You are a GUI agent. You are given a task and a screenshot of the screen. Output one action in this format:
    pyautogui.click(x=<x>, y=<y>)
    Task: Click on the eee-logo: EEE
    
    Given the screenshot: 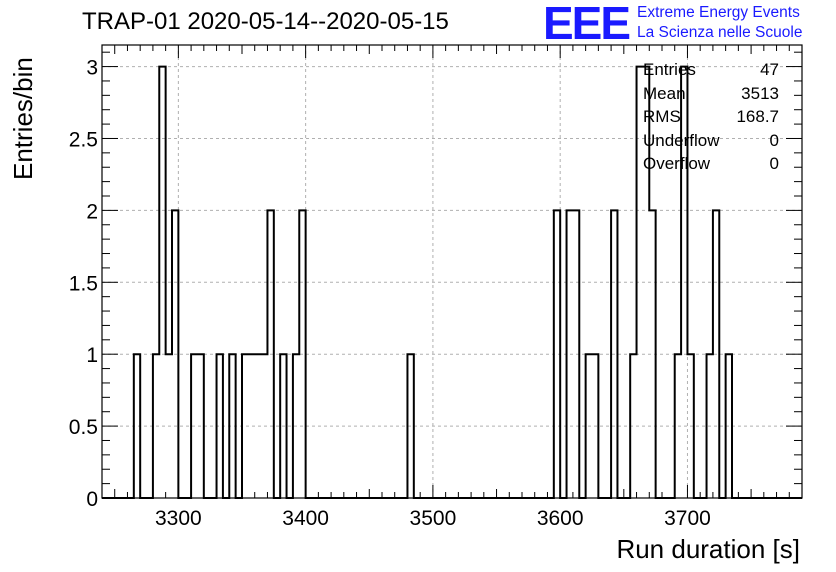 What is the action you would take?
    pyautogui.click(x=587, y=24)
    